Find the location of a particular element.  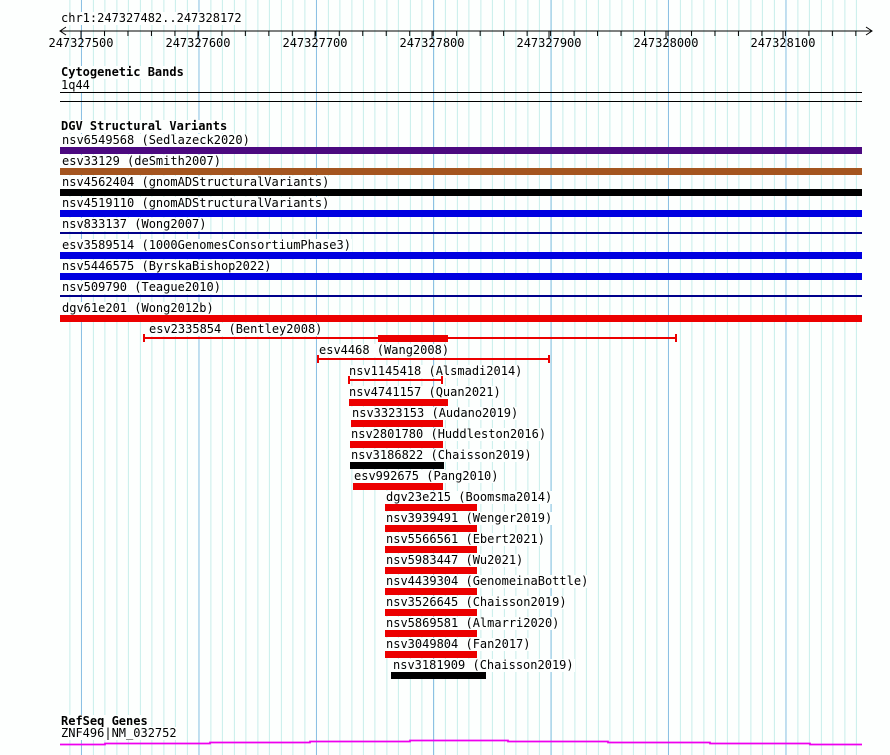

variant-label: esv2335854 (Bentley2008) is located at coordinates (236, 329).